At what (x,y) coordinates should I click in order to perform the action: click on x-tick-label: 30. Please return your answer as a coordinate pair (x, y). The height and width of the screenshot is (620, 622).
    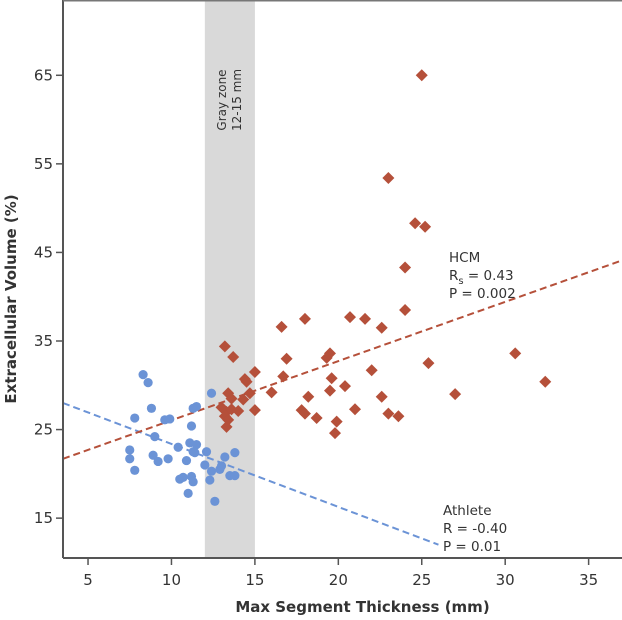
    Looking at the image, I should click on (505, 580).